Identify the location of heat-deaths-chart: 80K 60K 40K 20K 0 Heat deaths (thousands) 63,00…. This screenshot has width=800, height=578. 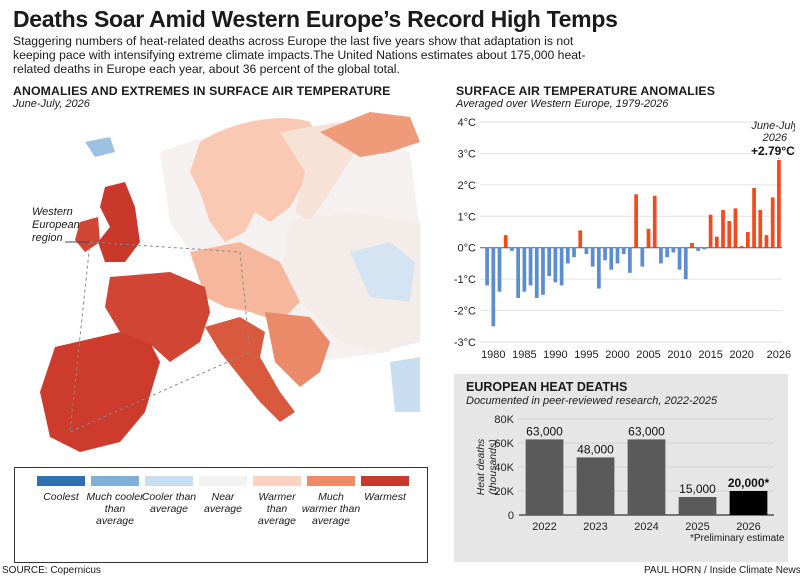
(624, 473).